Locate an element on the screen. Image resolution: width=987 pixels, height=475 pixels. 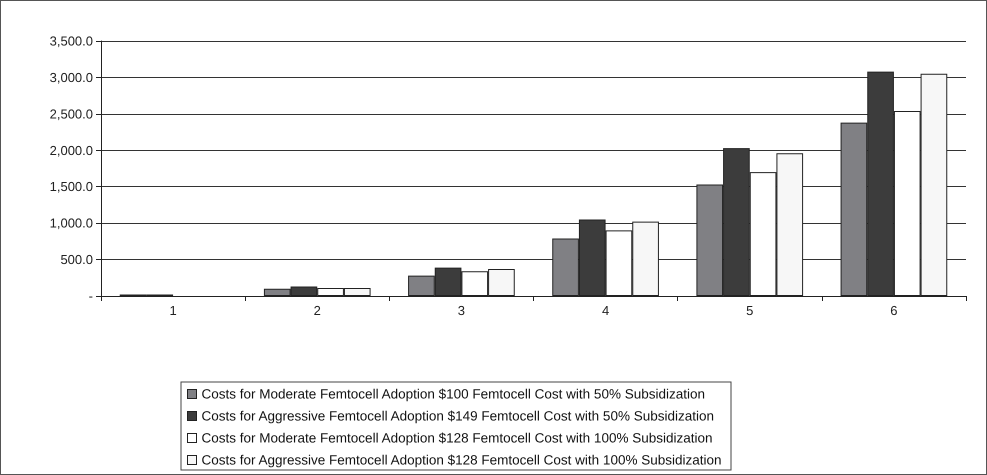
x-tick-label: 3 is located at coordinates (462, 310).